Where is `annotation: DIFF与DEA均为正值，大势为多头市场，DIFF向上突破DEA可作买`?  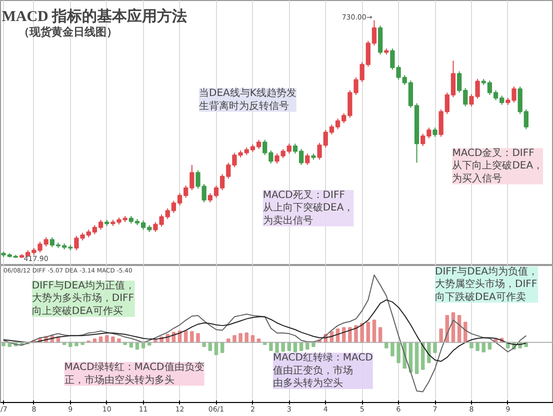
annotation: DIFF与DEA均为正值，大势为多头市场，DIFF向上突破DEA可作买 is located at coordinates (83, 298).